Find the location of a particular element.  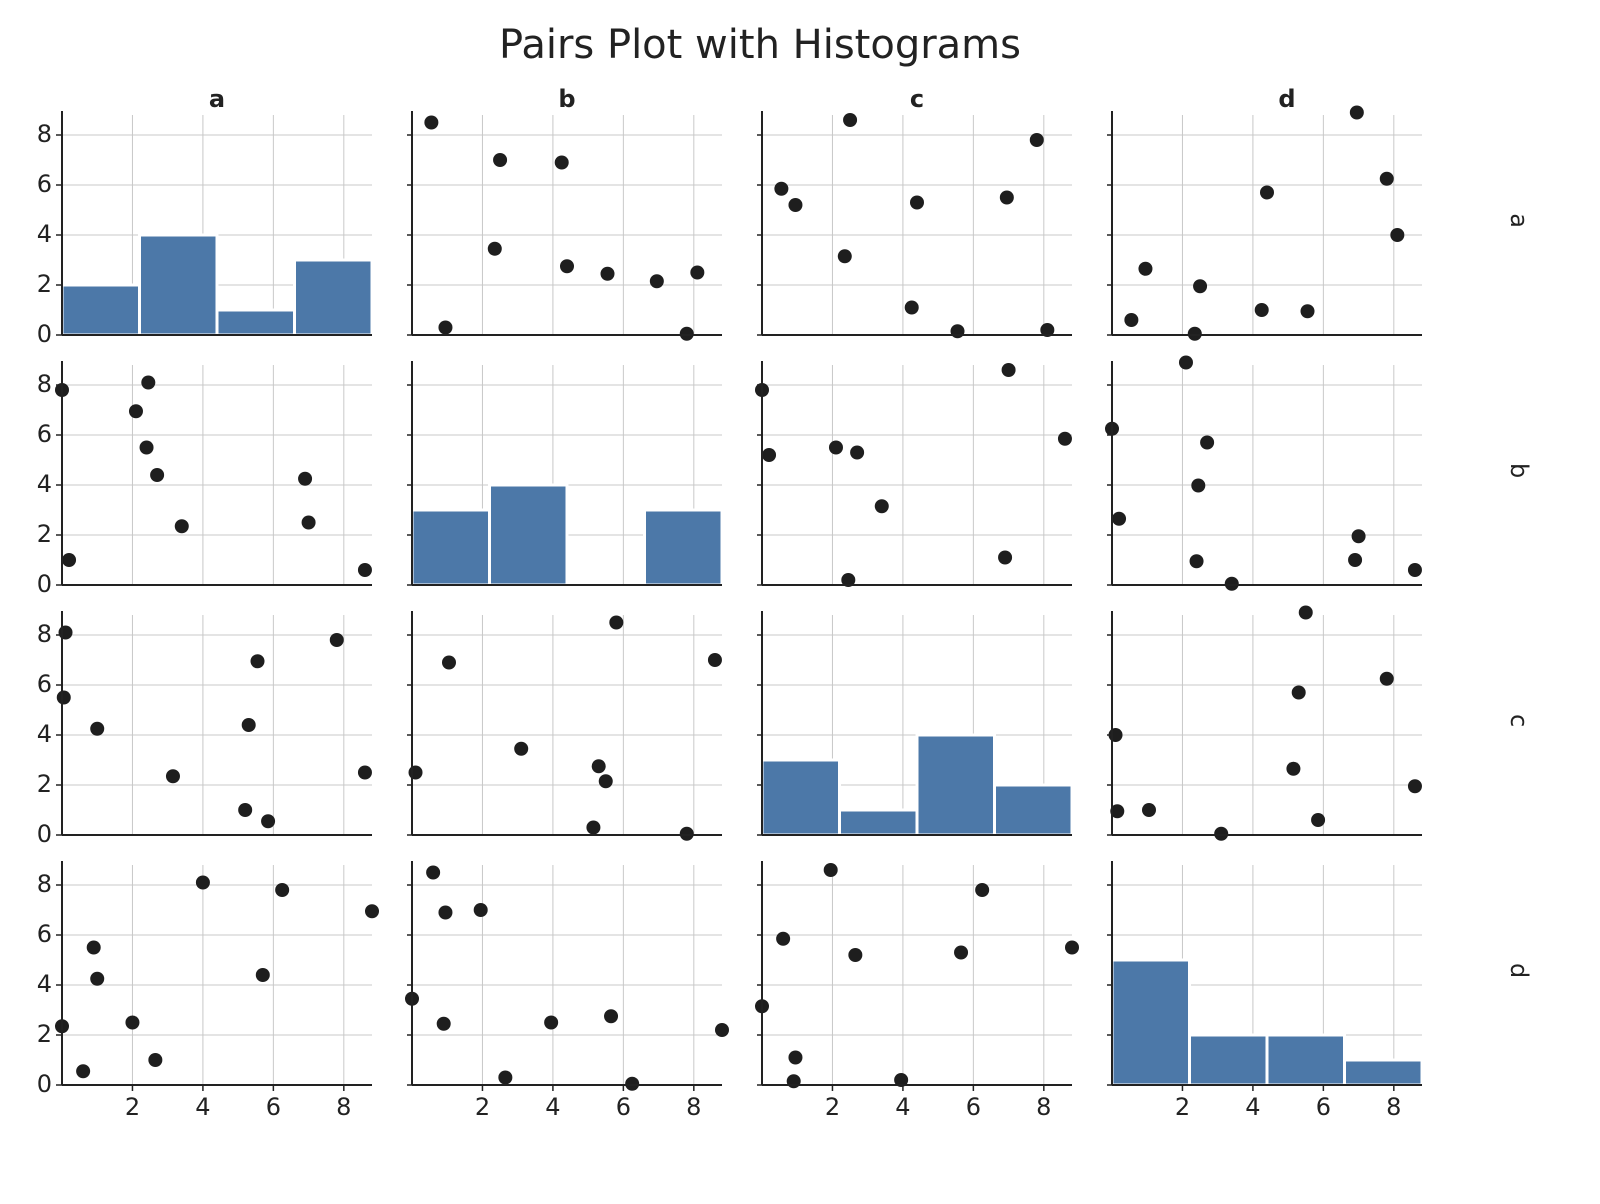

column-label-a: a is located at coordinates (217, 99).